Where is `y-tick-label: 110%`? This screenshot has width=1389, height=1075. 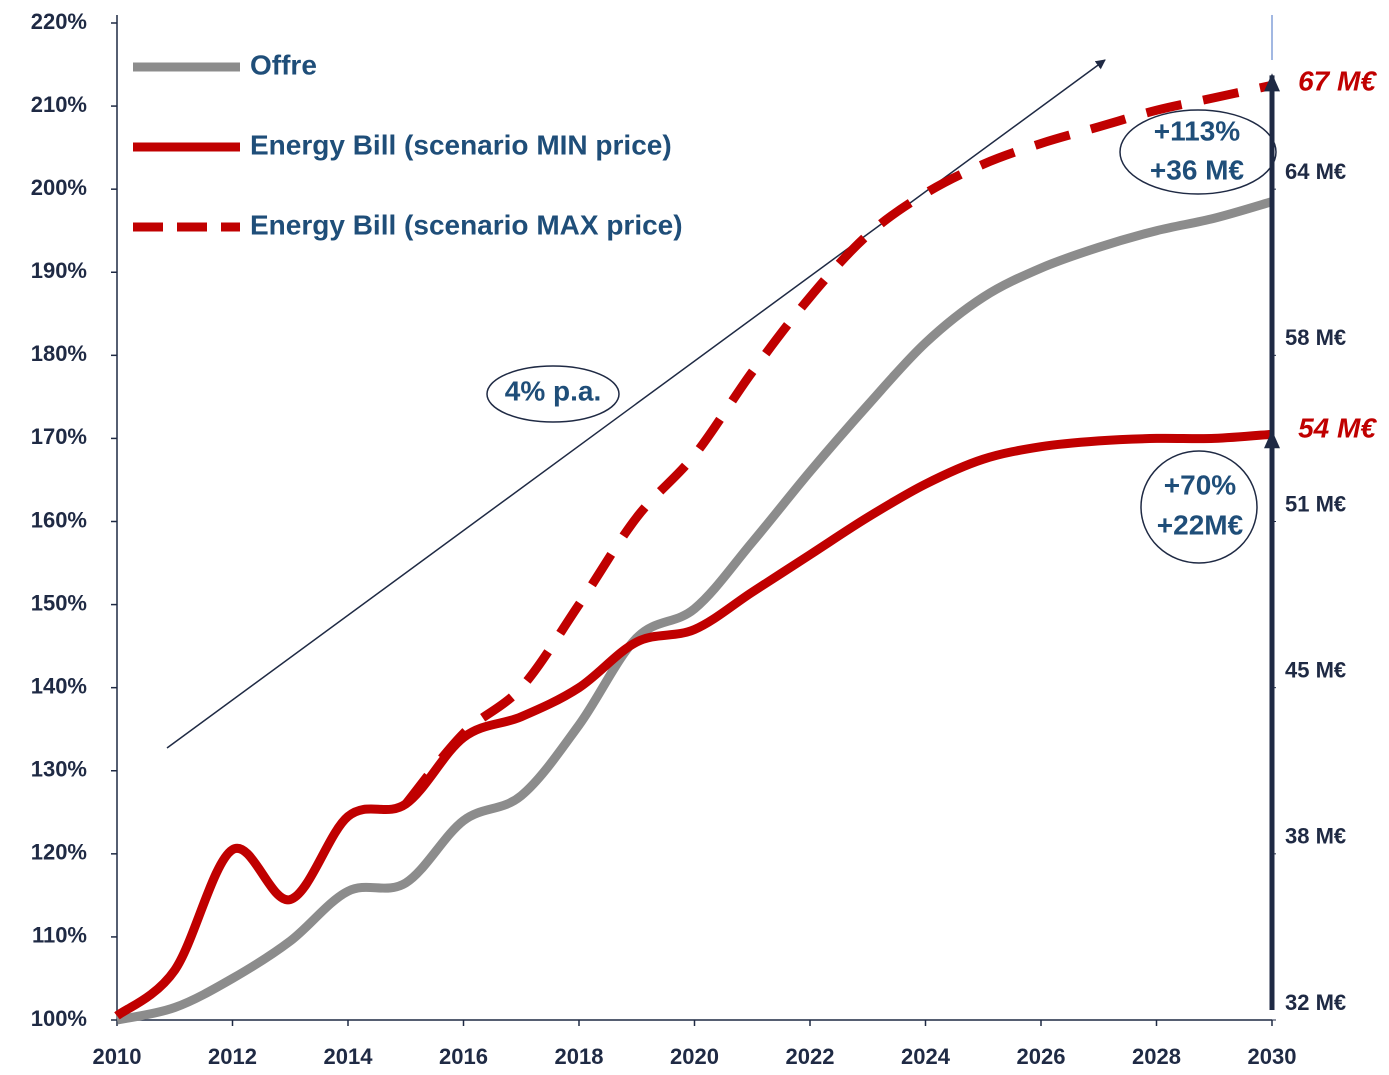
y-tick-label: 110% is located at coordinates (59, 935).